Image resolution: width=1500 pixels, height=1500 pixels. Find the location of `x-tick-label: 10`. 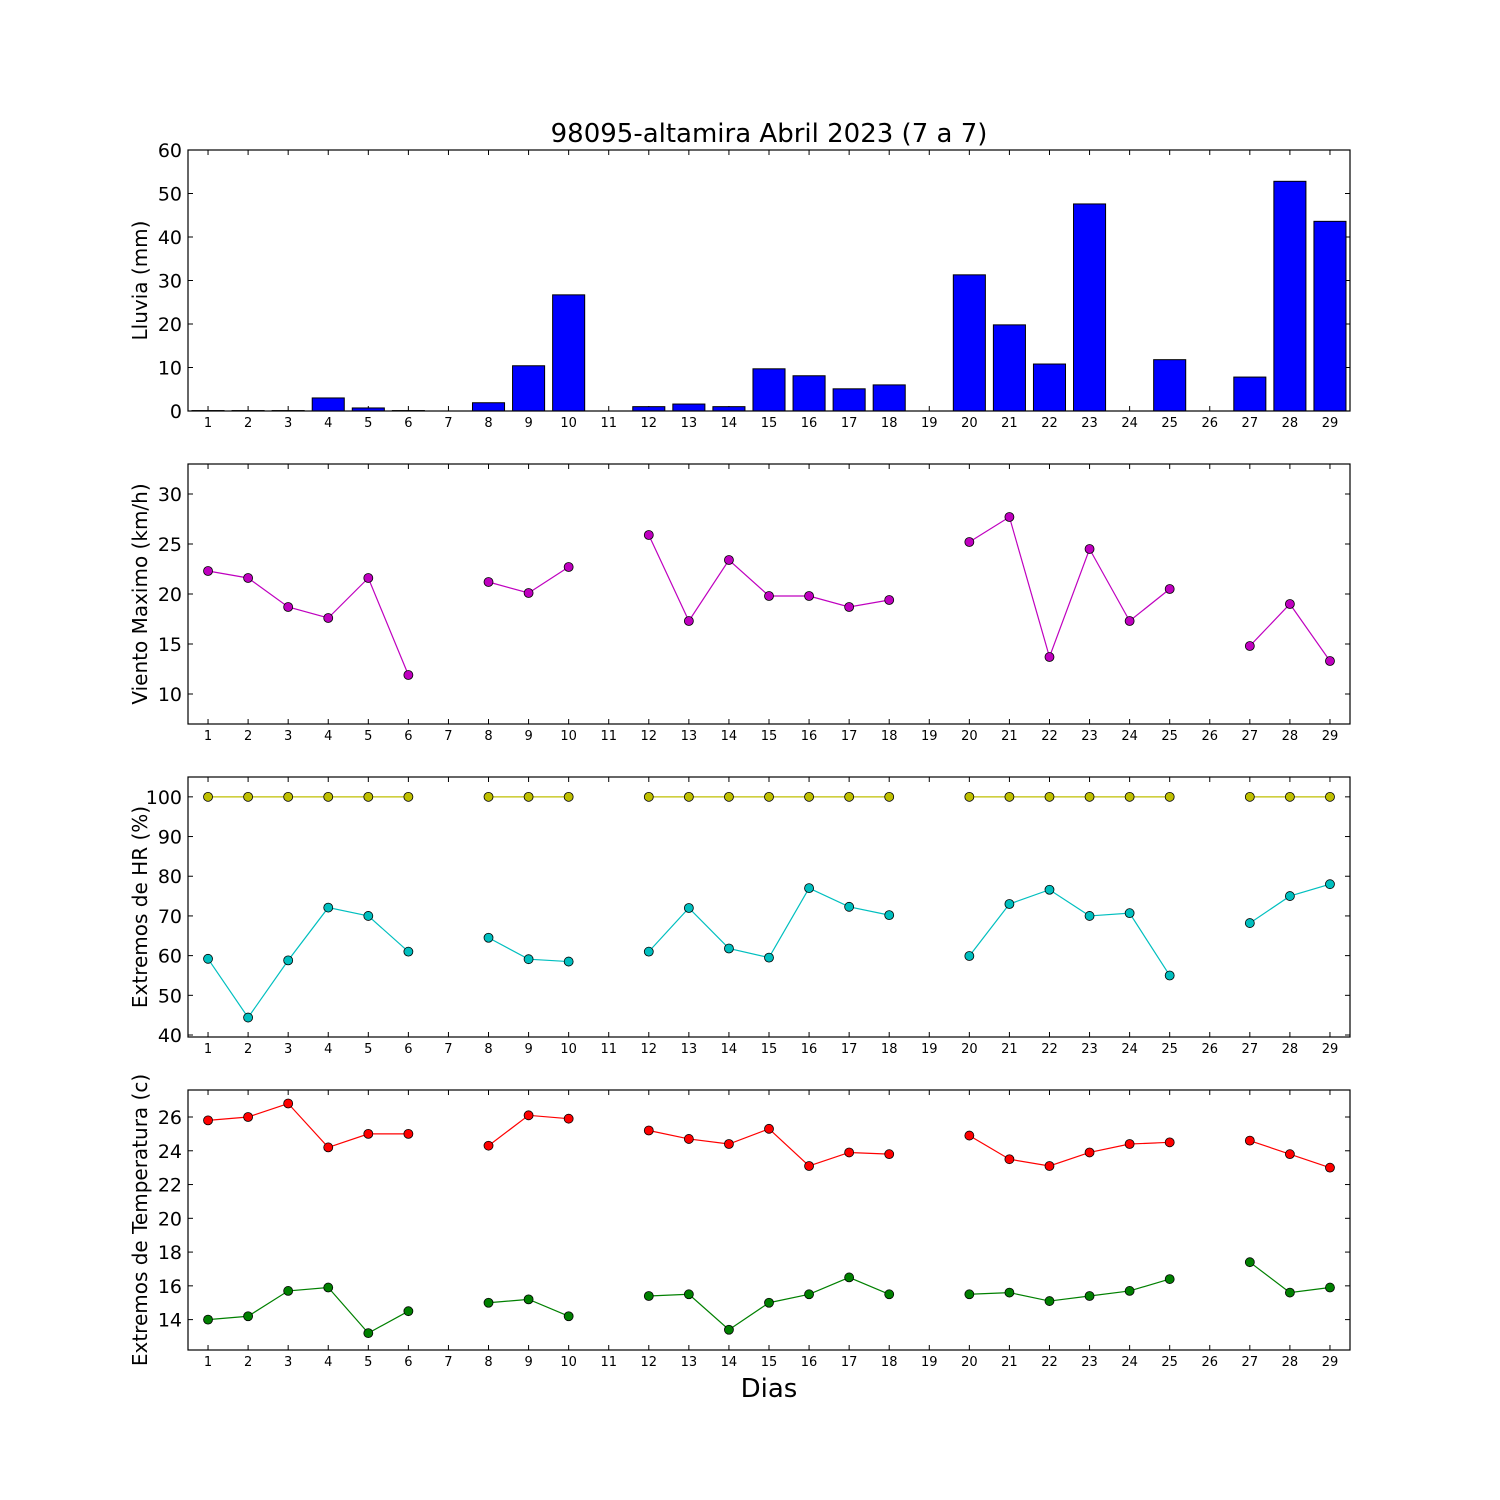

x-tick-label: 10 is located at coordinates (568, 1362).